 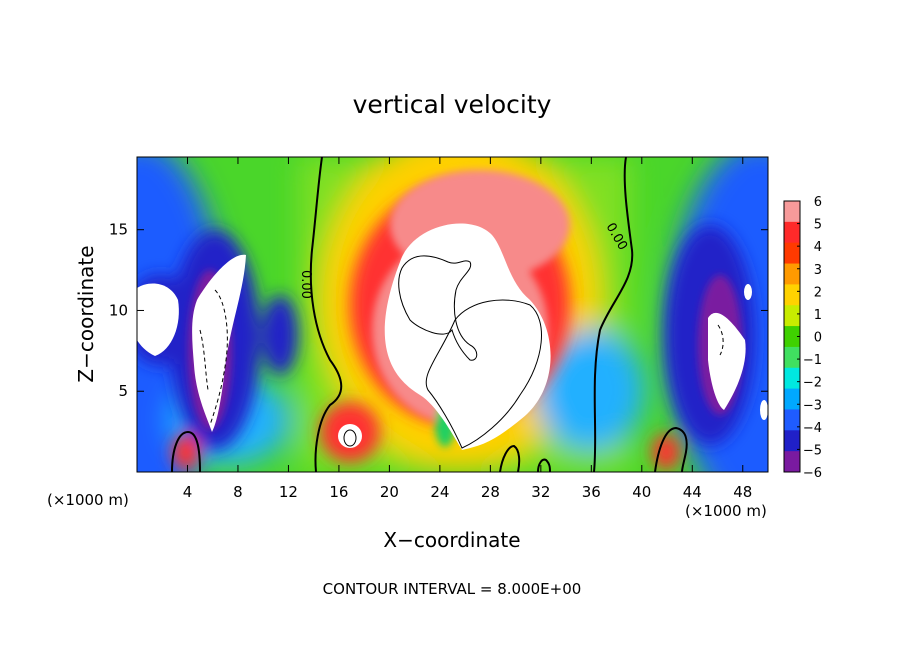 What do you see at coordinates (812, 428) in the screenshot?
I see `colorbar-label: −4` at bounding box center [812, 428].